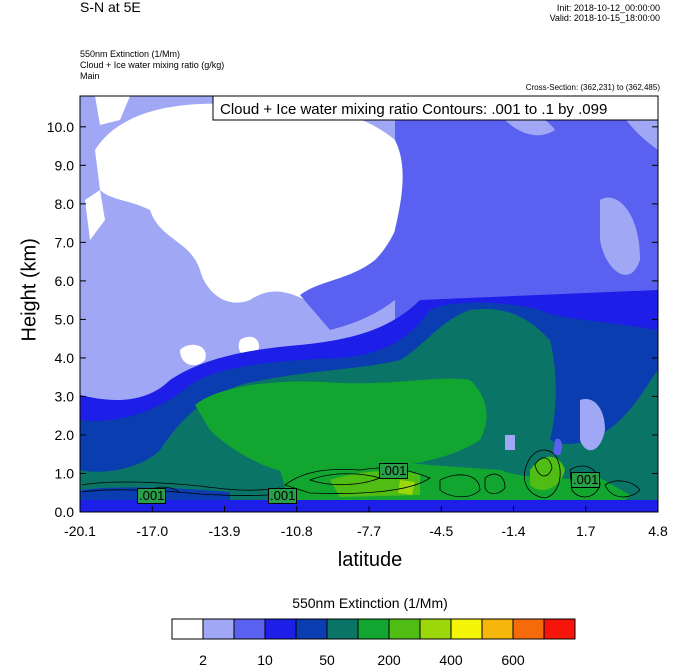 The width and height of the screenshot is (674, 668). I want to click on y-tick-label: 7.0, so click(65, 242).